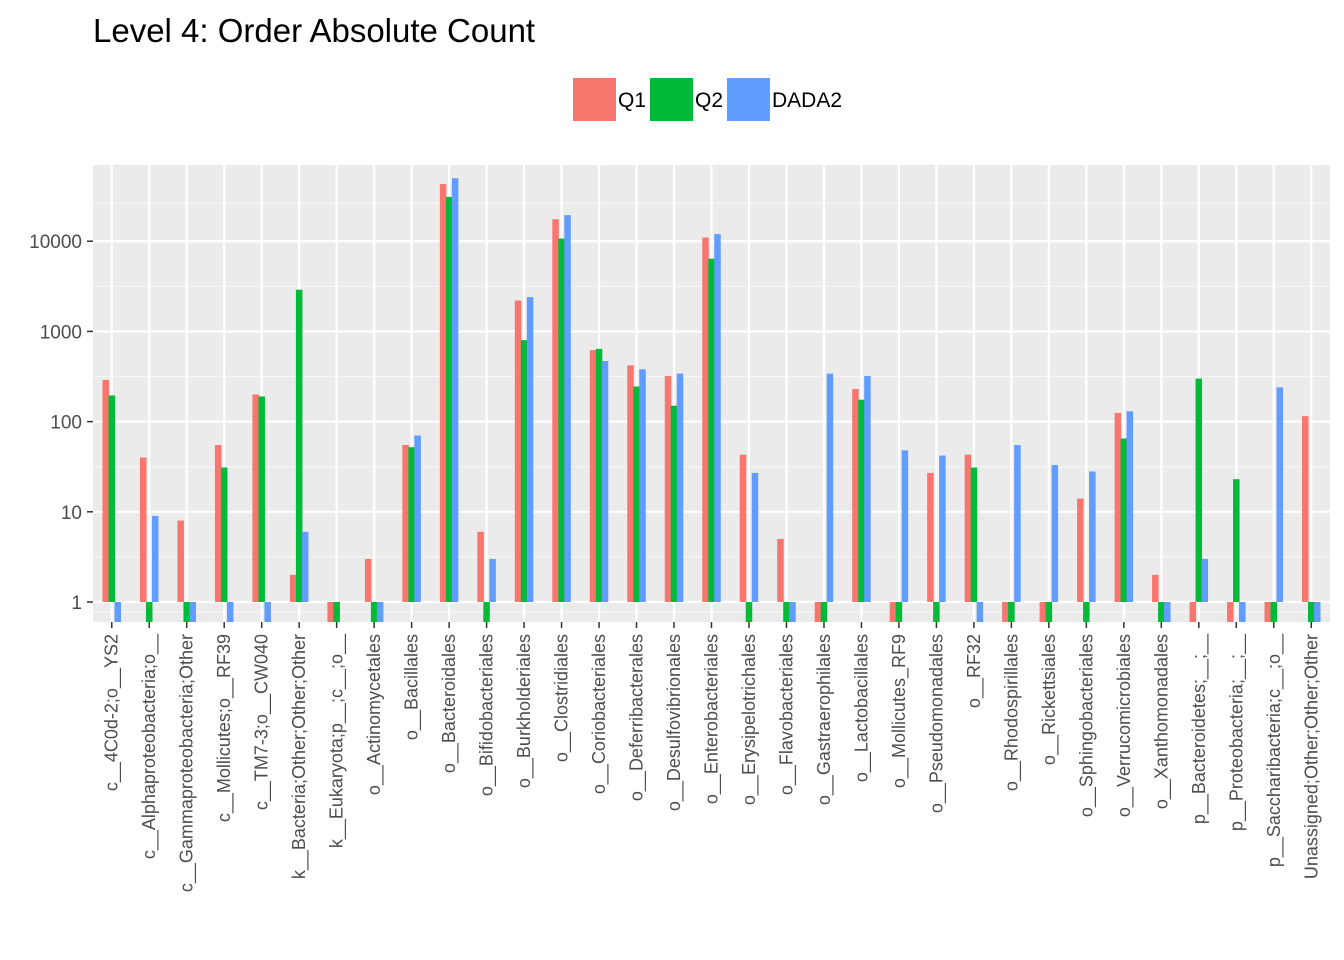 The height and width of the screenshot is (960, 1344). What do you see at coordinates (599, 714) in the screenshot?
I see `x-tick-label-o-coriobacteriales: o__Coriobacteriales` at bounding box center [599, 714].